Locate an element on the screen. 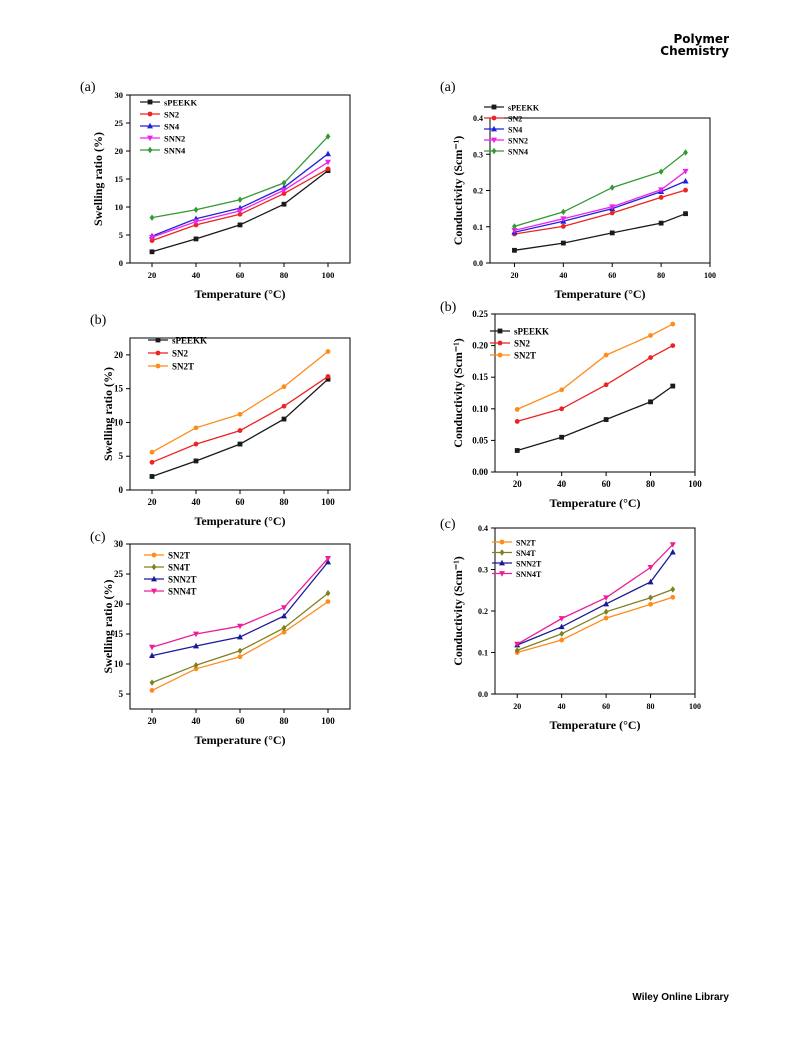 The height and width of the screenshot is (1053, 793). legend-label: SN4T is located at coordinates (179, 568).